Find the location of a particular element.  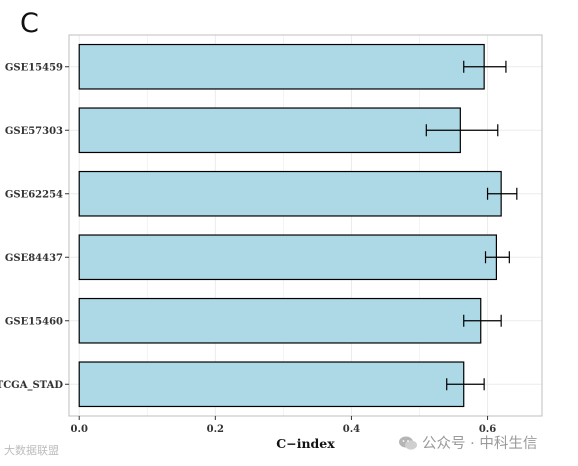

bar-gse57303 is located at coordinates (269, 130).